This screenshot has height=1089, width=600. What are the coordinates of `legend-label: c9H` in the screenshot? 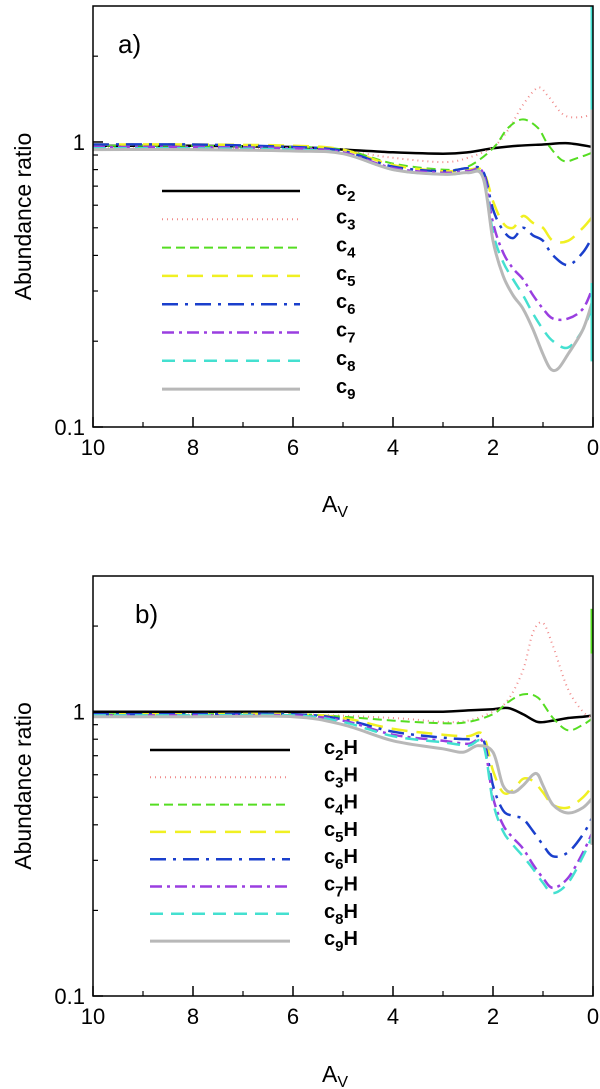 It's located at (341, 941).